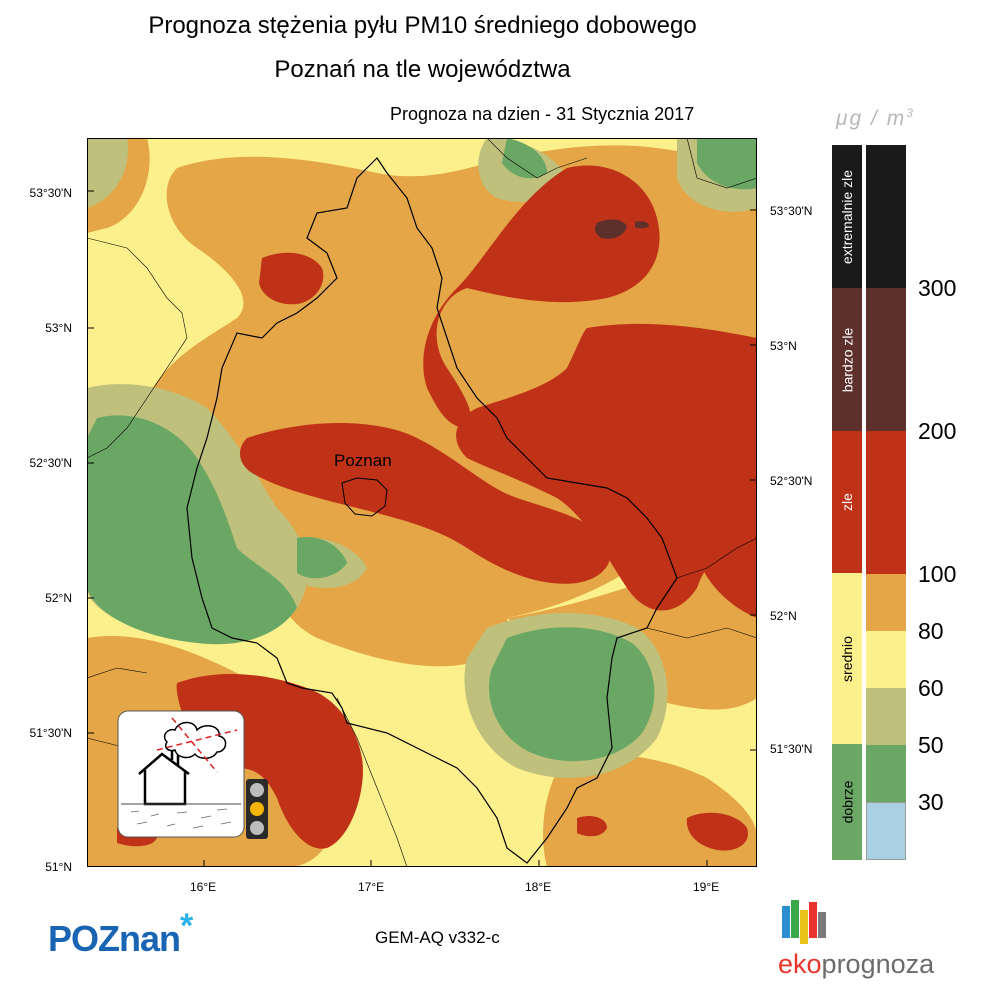  What do you see at coordinates (58, 328) in the screenshot?
I see `lat-label-left: 53°N` at bounding box center [58, 328].